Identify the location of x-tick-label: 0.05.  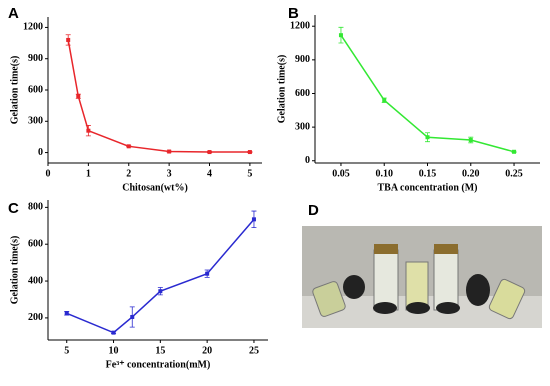
(341, 173).